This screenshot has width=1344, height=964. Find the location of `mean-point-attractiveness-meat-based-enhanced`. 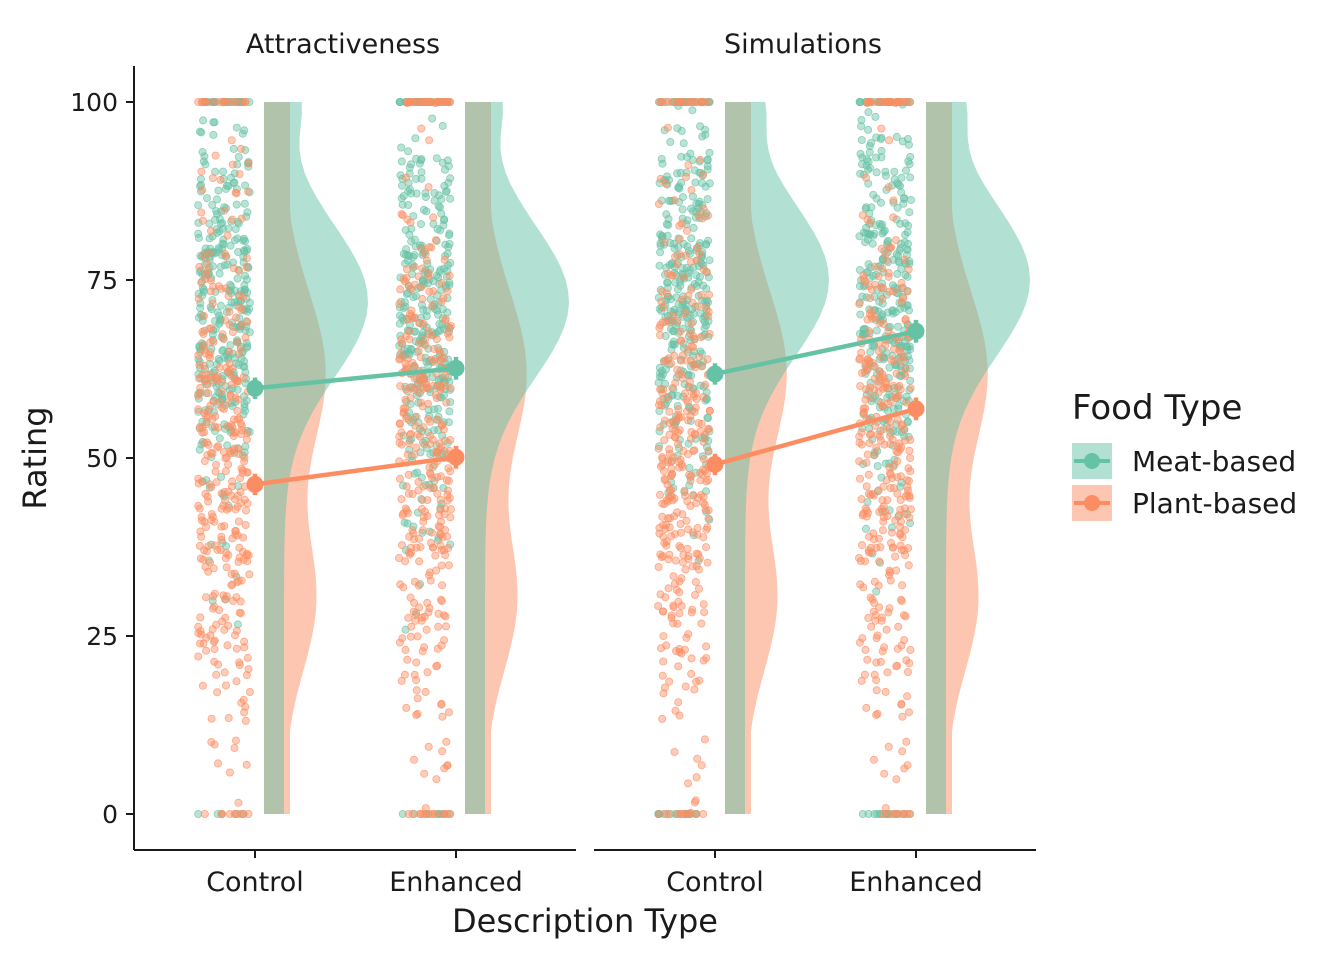

mean-point-attractiveness-meat-based-enhanced is located at coordinates (456, 368).